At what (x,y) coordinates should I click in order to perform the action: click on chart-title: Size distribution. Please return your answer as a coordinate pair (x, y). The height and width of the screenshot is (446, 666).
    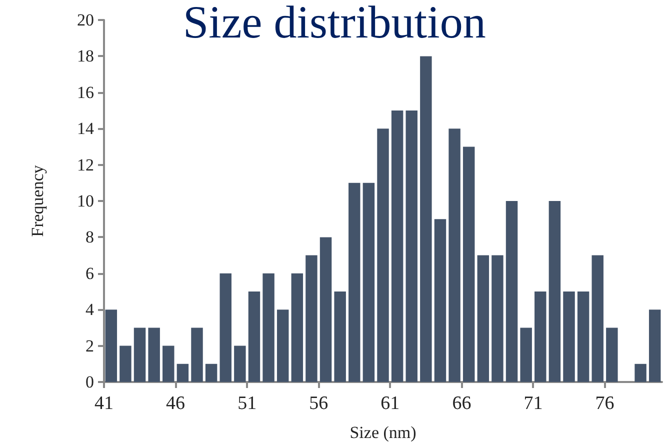
    Looking at the image, I should click on (334, 24).